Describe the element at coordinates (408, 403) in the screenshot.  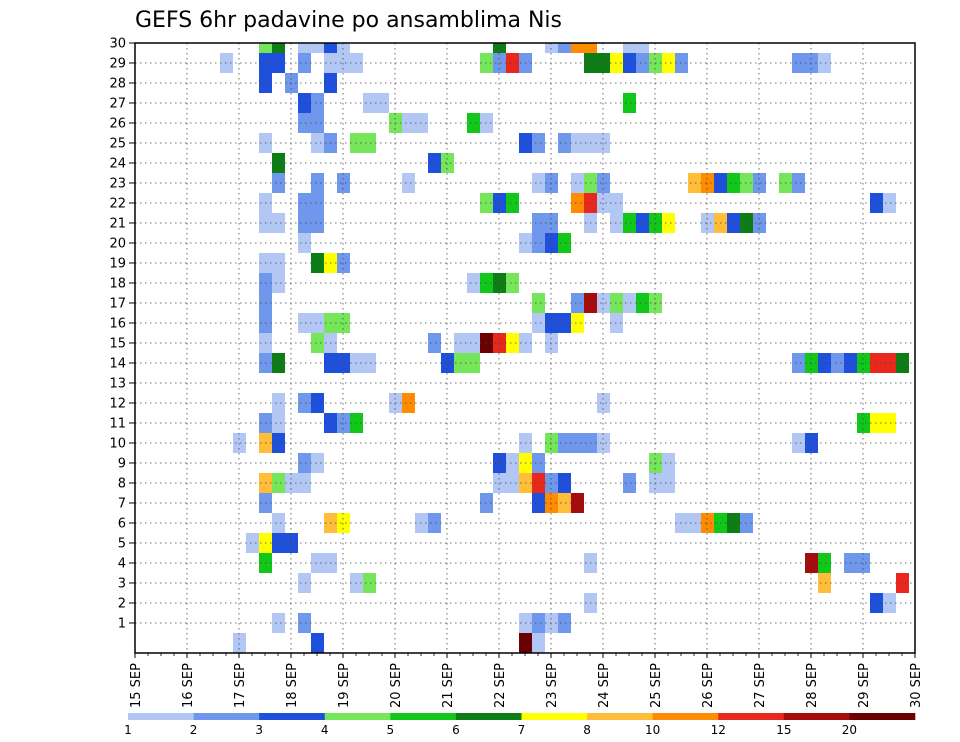
I see `cell-m12-s21` at that location.